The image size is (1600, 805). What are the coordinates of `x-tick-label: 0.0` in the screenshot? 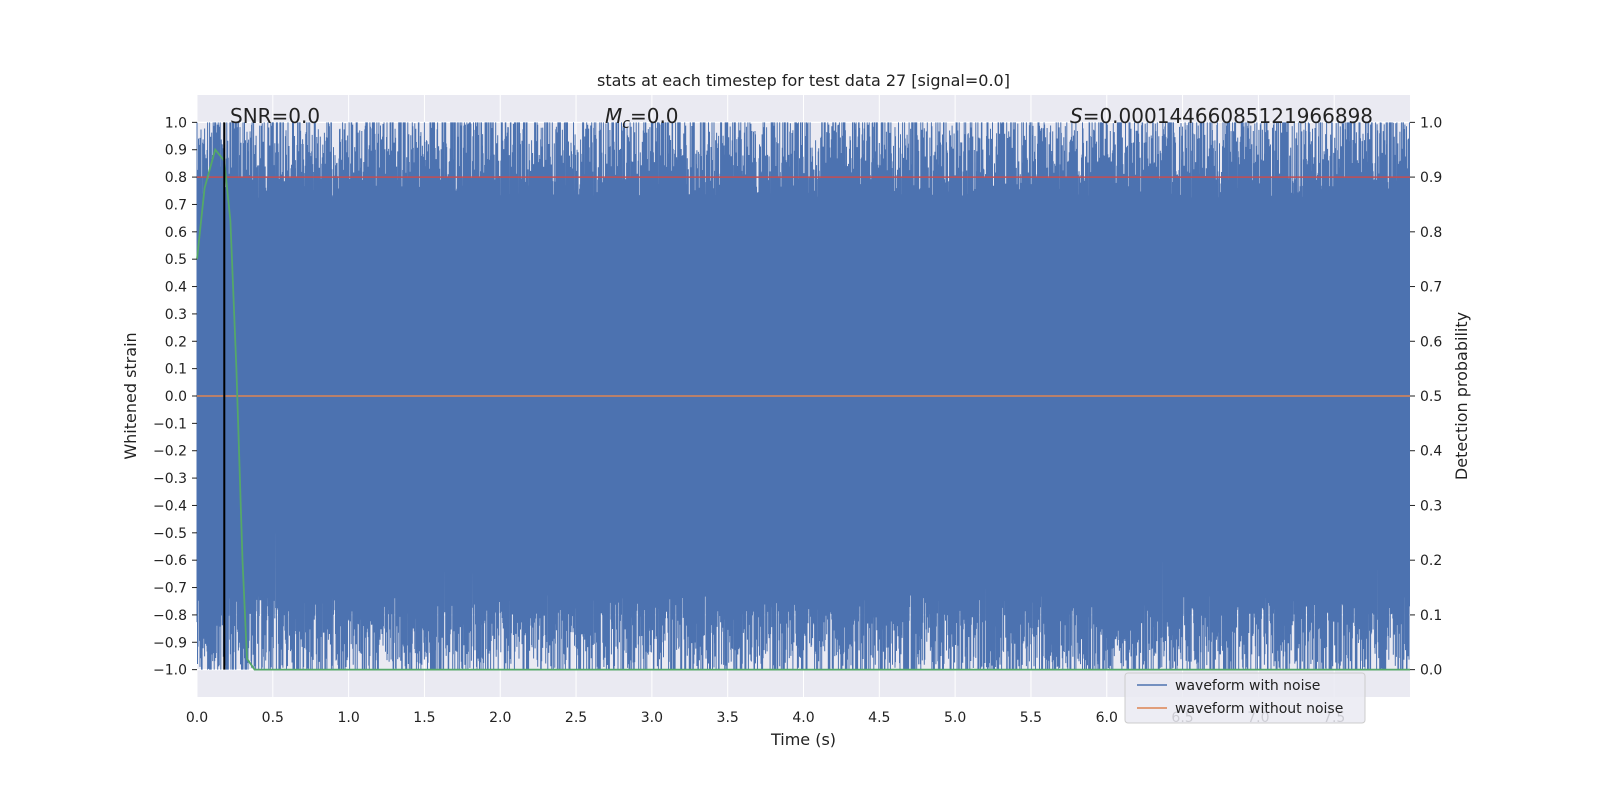 It's located at (197, 718).